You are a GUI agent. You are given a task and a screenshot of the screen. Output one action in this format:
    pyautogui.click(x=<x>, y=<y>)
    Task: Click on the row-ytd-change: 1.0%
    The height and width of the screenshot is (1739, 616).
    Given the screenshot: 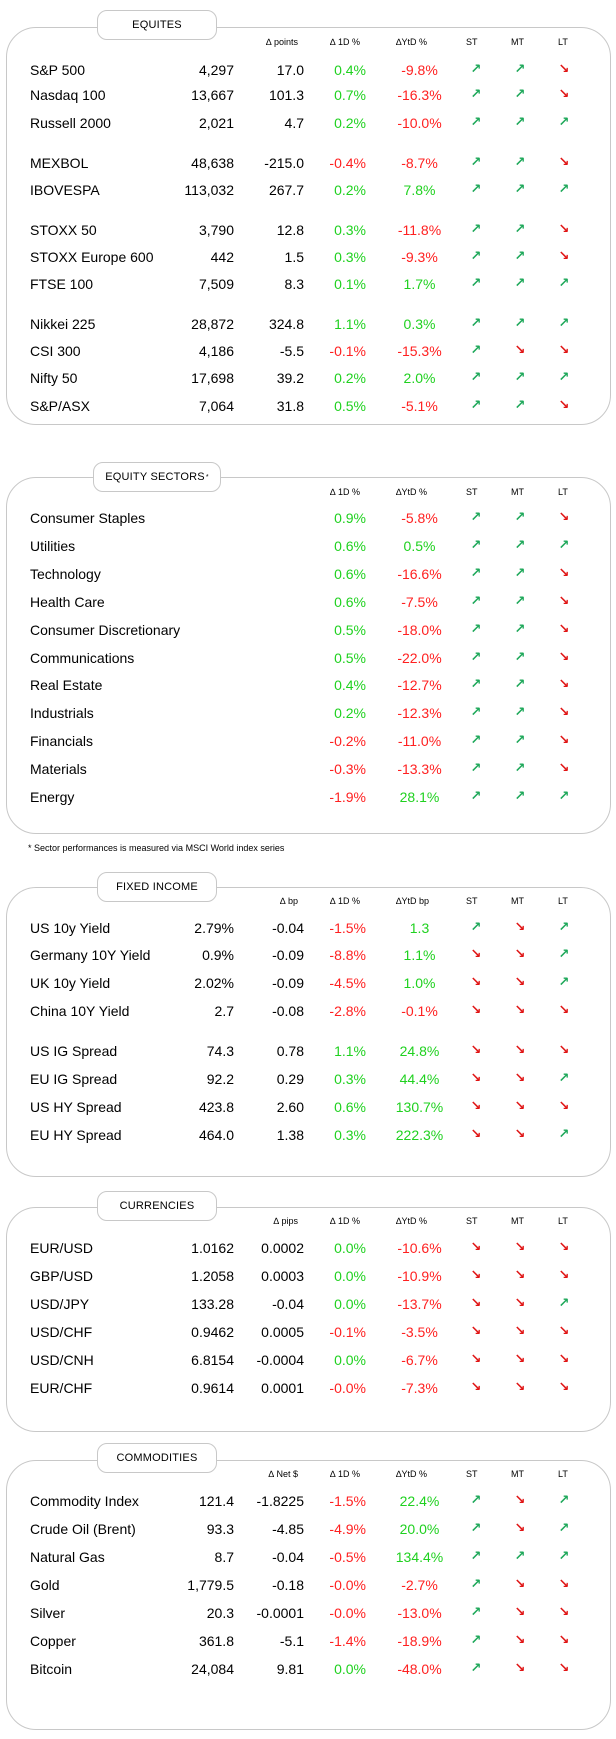 What is the action you would take?
    pyautogui.click(x=419, y=983)
    